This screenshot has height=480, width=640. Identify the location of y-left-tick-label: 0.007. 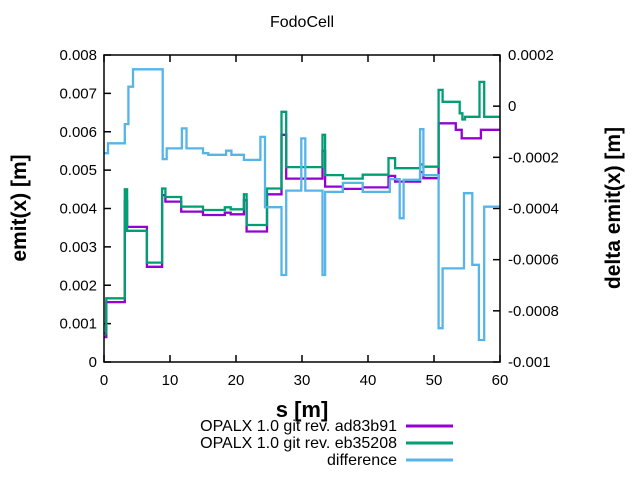
(78, 93).